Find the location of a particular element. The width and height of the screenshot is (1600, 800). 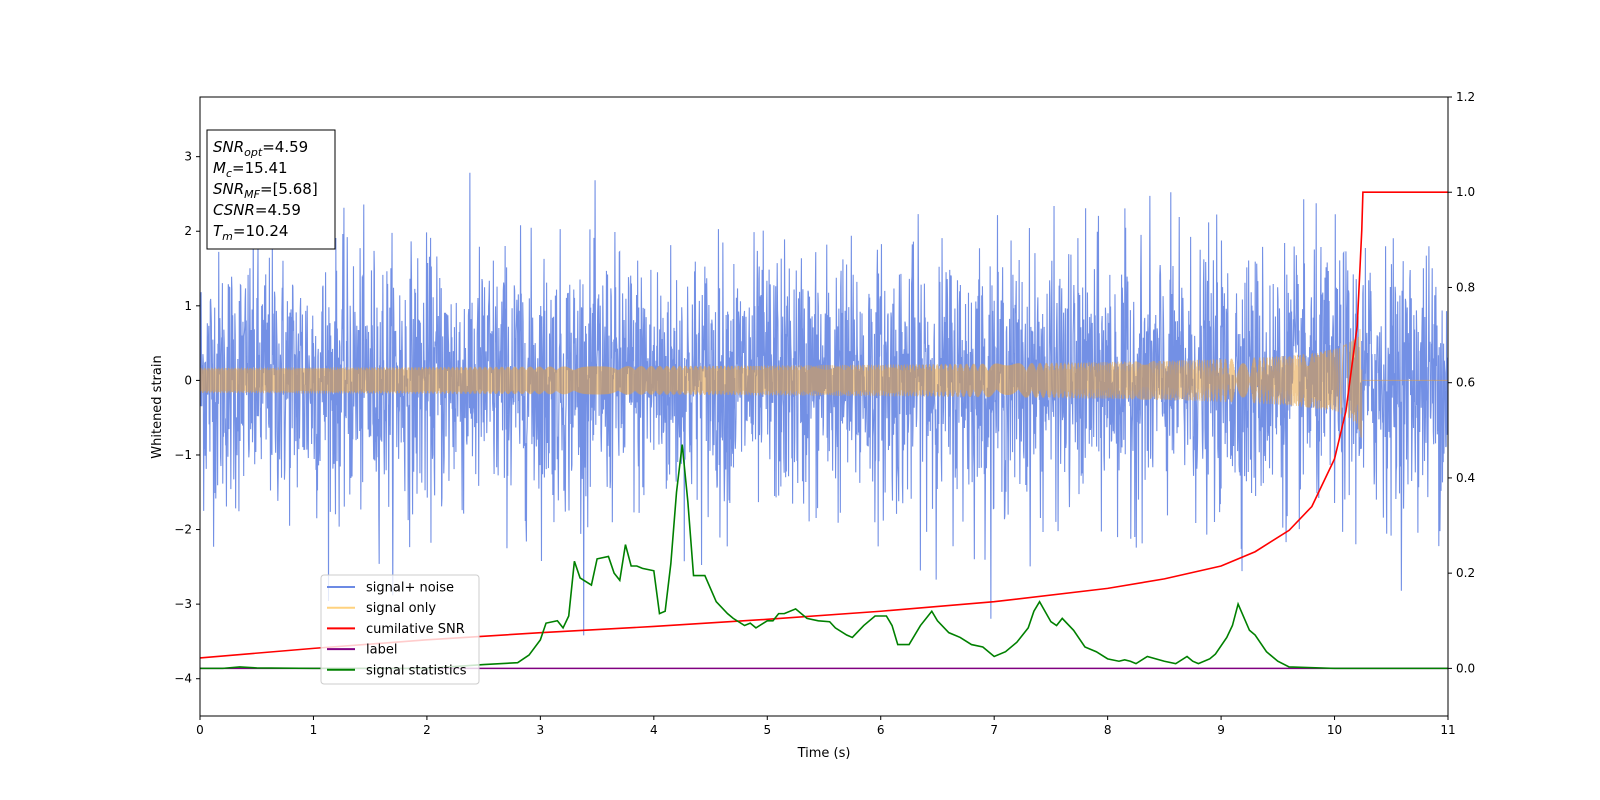

y-axis-label: Whitened strain is located at coordinates (157, 406).